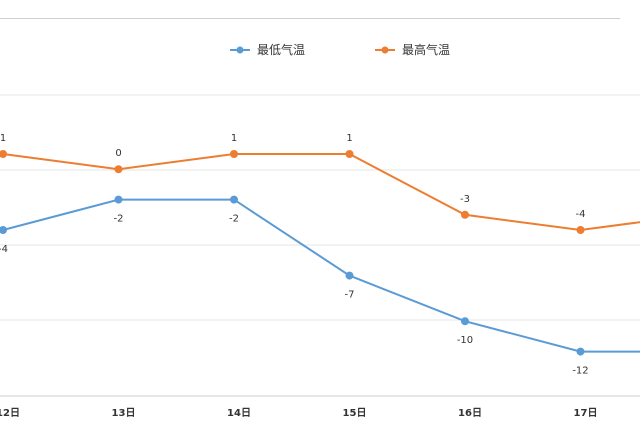  Describe the element at coordinates (124, 413) in the screenshot. I see `x-tick-label: 13日` at that location.